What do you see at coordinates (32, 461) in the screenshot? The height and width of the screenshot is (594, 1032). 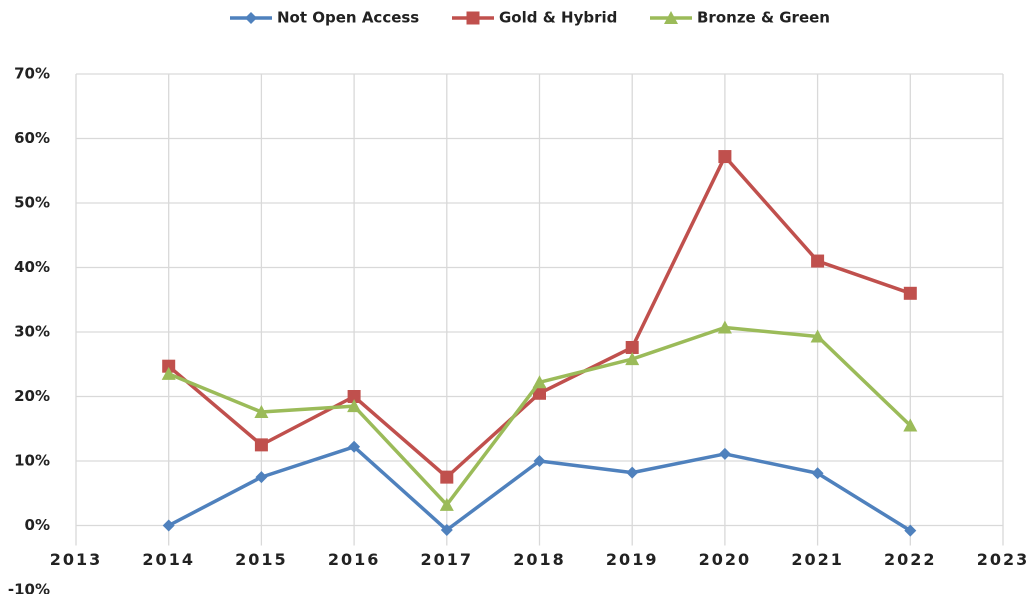 I see `y-tick-label: 10%` at bounding box center [32, 461].